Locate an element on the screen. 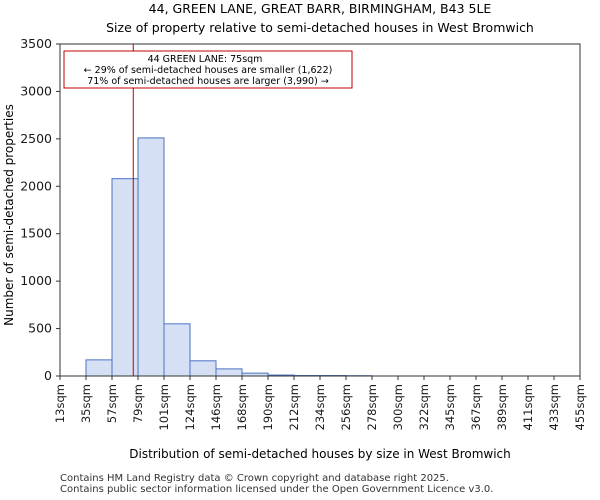 This screenshot has width=600, height=500. x-tick-label-212sqm: 212sqm is located at coordinates (294, 407).